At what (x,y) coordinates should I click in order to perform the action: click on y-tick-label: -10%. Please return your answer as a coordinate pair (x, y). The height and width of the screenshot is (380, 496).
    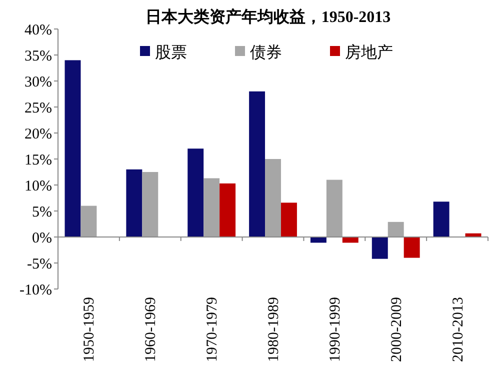
    Looking at the image, I should click on (36, 290).